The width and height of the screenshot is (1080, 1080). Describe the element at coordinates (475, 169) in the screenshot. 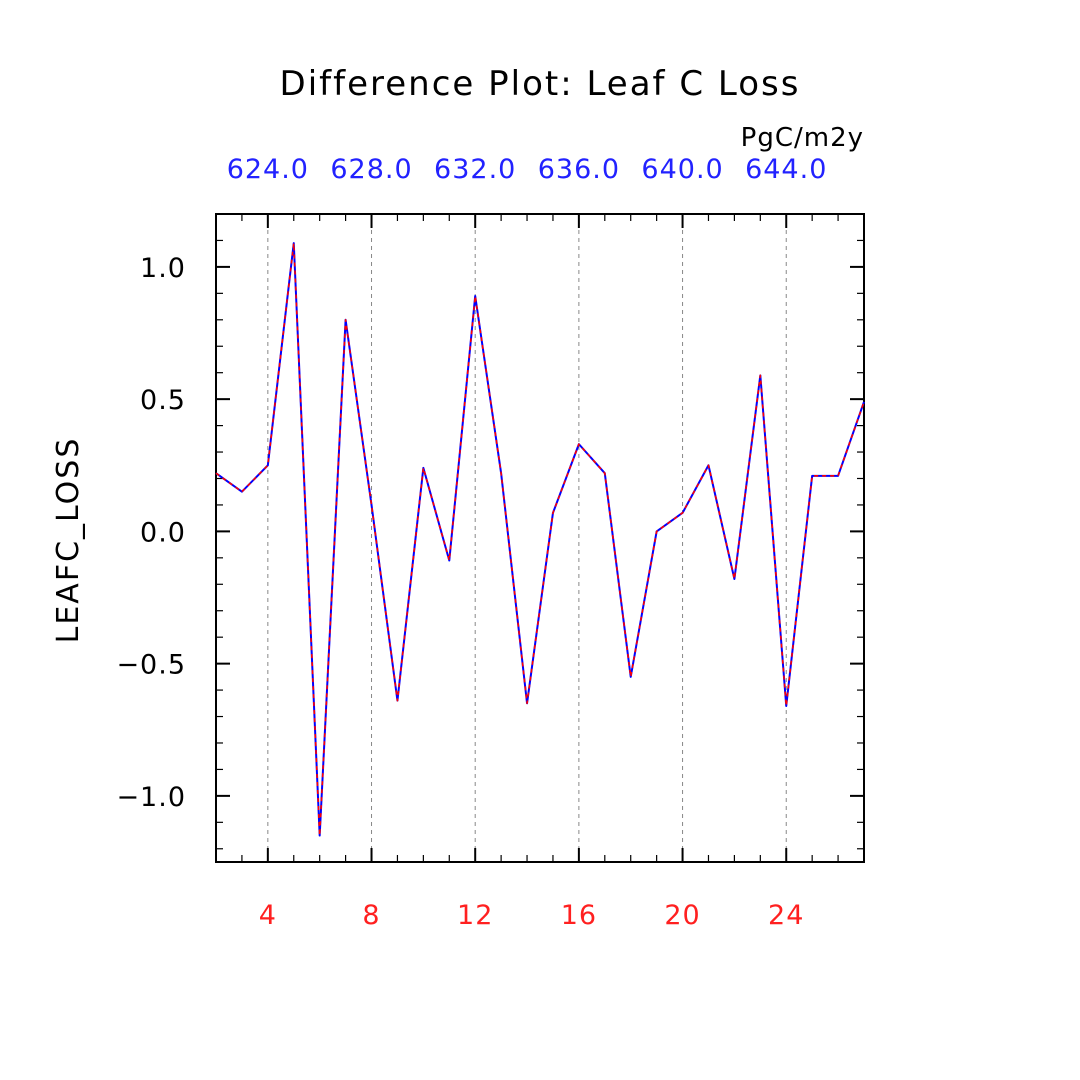

I see `x-tick-label-top-2: 632.0` at that location.